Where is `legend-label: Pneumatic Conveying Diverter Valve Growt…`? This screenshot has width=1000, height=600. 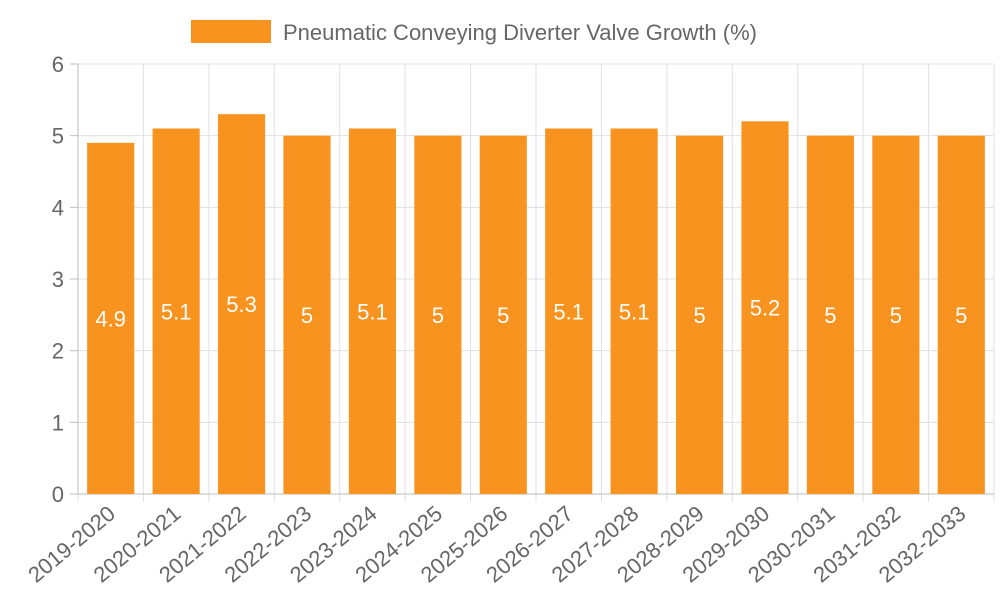
legend-label: Pneumatic Conveying Diverter Valve Growt… is located at coordinates (520, 32).